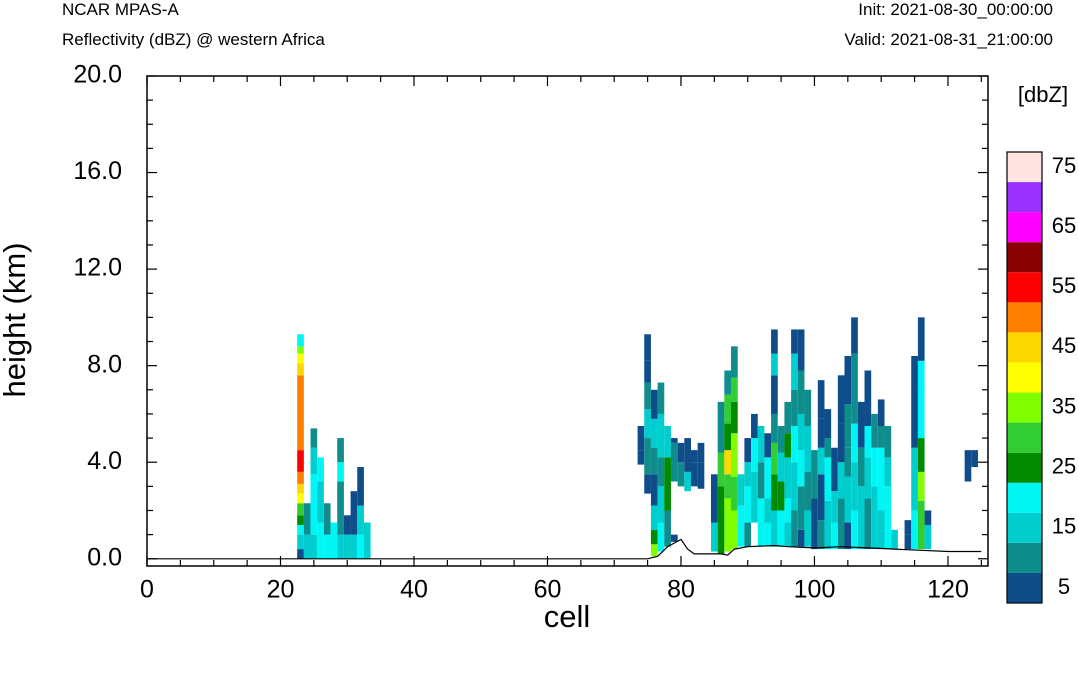 This screenshot has height=677, width=1079. What do you see at coordinates (120, 9) in the screenshot?
I see `model-label: NCAR MPAS-A` at bounding box center [120, 9].